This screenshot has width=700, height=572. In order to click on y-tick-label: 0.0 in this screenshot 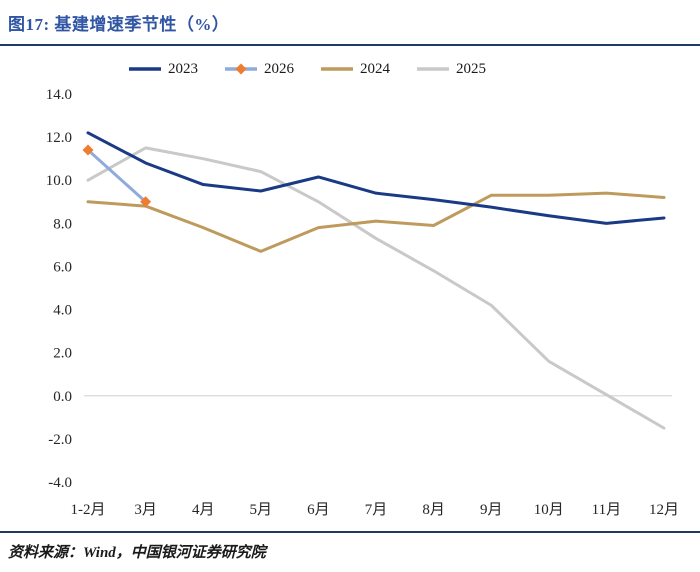, I will do `click(62, 397)`.